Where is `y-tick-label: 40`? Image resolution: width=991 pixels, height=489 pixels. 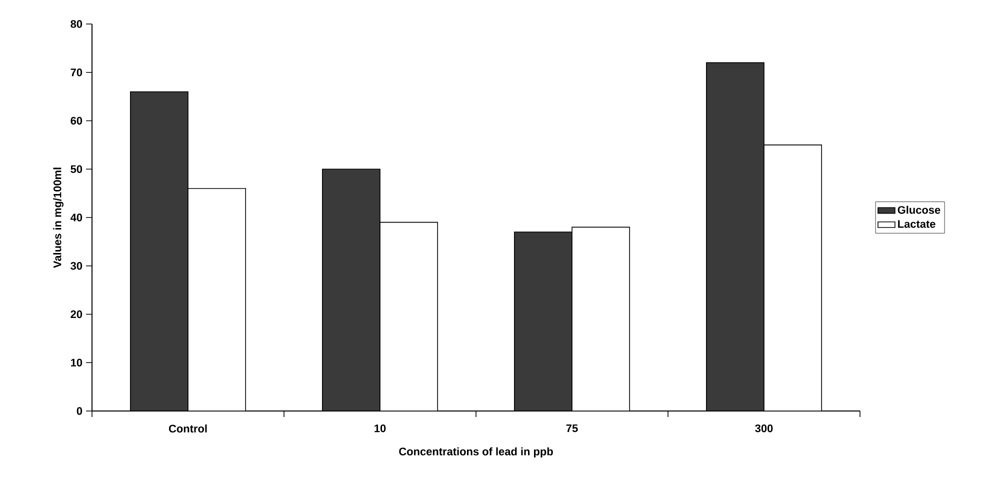 y-tick-label: 40 is located at coordinates (76, 218).